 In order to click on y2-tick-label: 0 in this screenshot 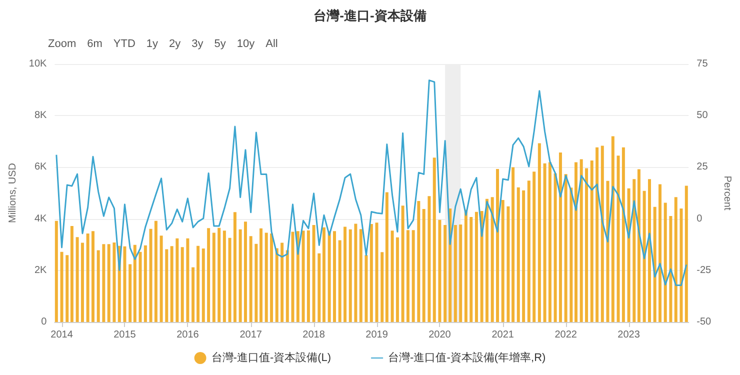, I will do `click(699, 218)`.